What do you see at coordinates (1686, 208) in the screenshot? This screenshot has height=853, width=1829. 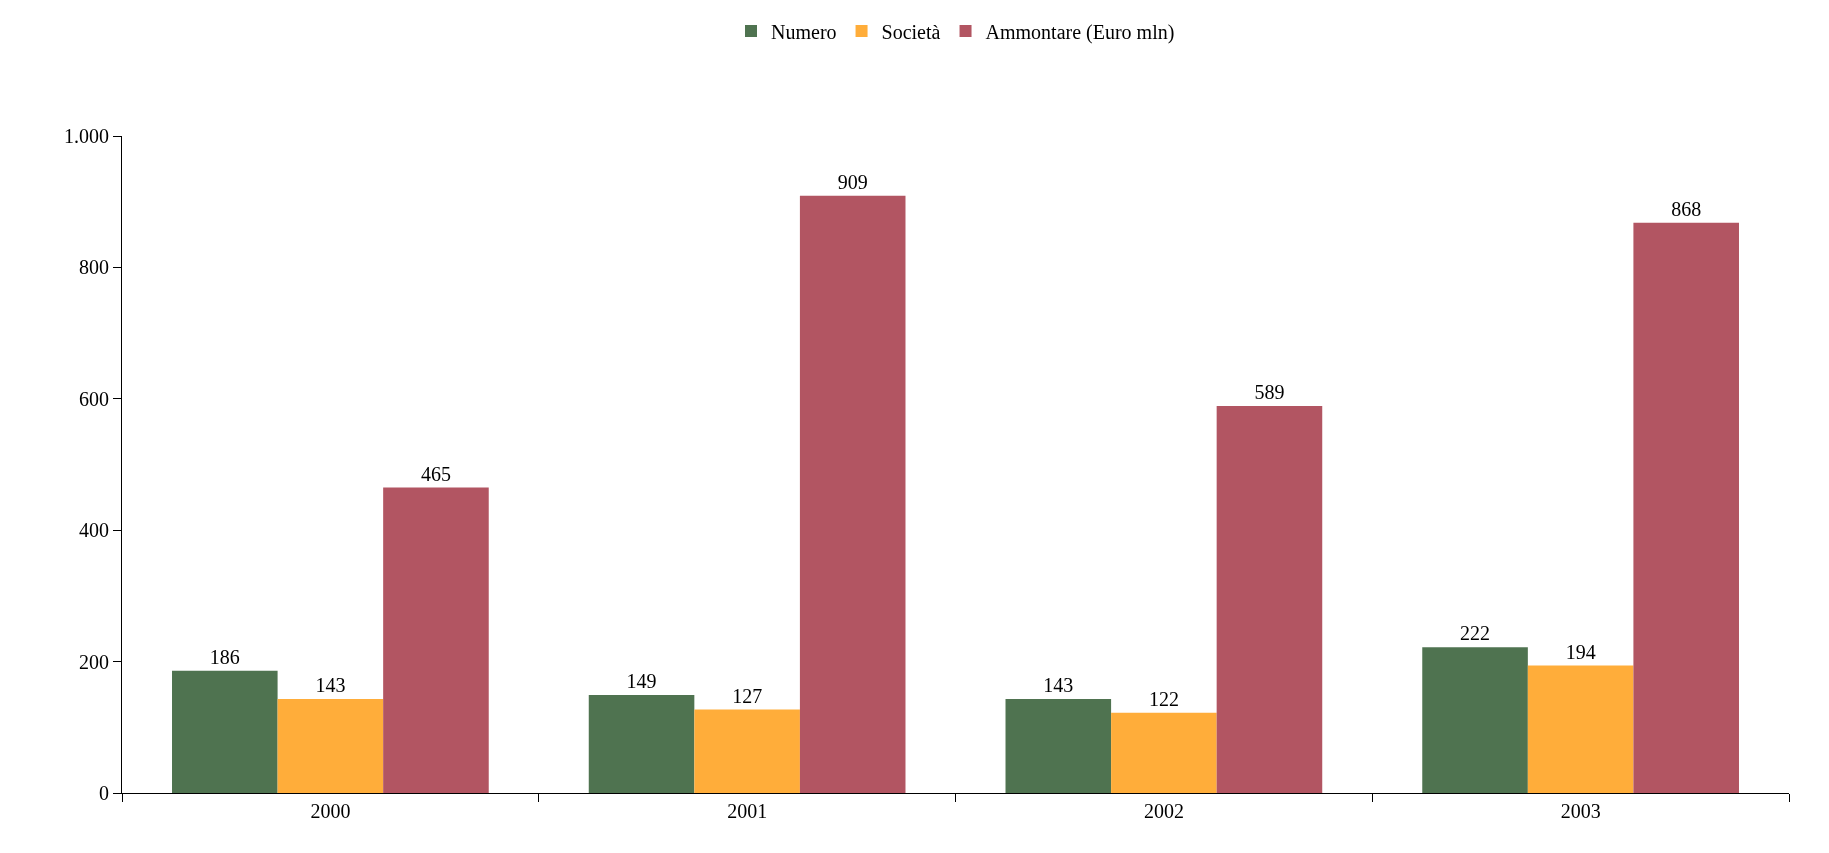 I see `data-label: 868` at bounding box center [1686, 208].